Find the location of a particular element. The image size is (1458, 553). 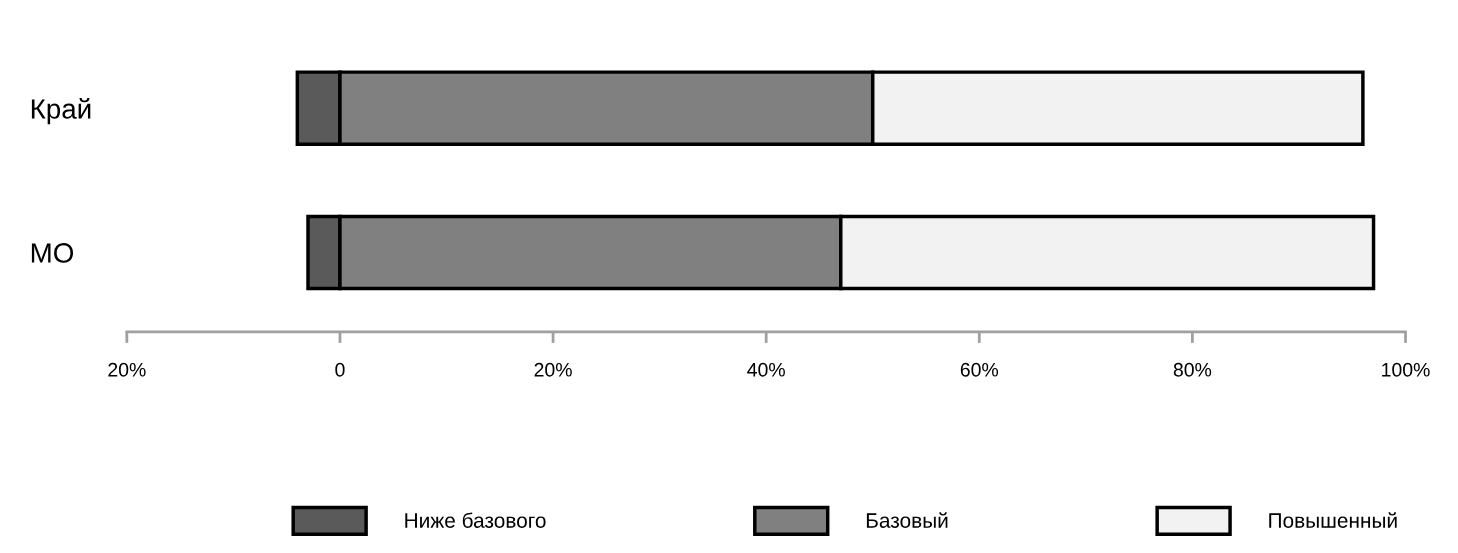

y-tick-label: МО is located at coordinates (52, 253).